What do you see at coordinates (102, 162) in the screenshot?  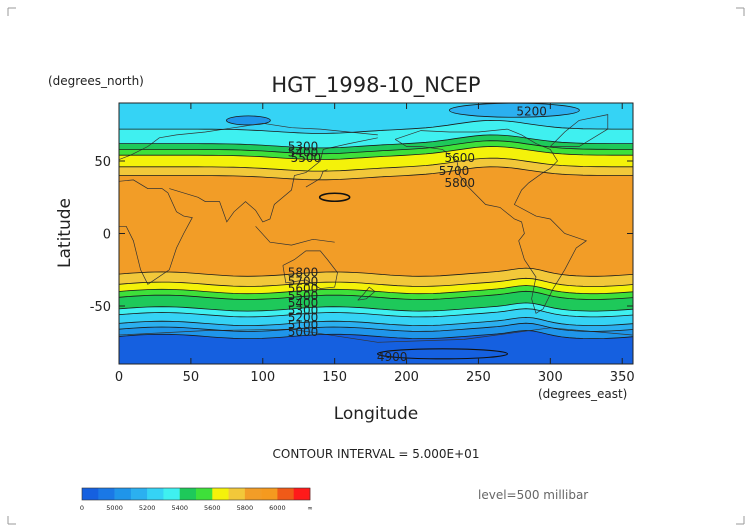 I see `y-tick-label-2: 50` at bounding box center [102, 162].